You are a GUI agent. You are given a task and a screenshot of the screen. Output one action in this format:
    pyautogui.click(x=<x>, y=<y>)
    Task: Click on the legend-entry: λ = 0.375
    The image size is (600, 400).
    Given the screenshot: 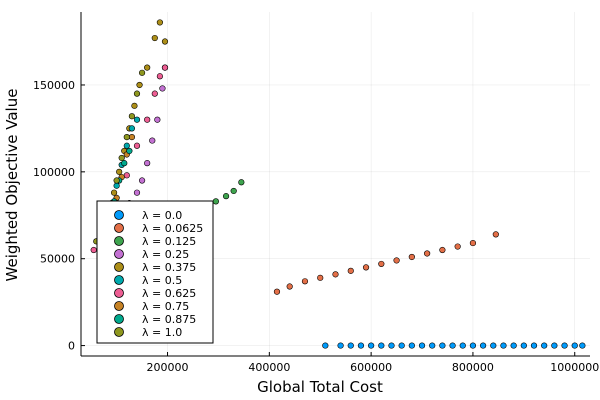 What is the action you would take?
    pyautogui.click(x=169, y=267)
    